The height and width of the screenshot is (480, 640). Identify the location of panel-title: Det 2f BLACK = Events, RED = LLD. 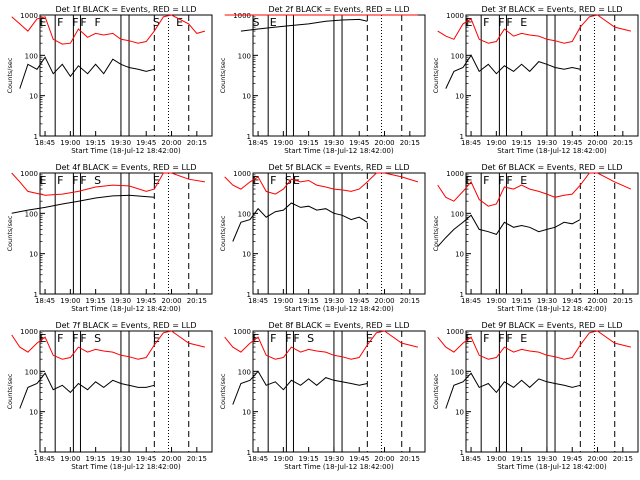
(338, 9).